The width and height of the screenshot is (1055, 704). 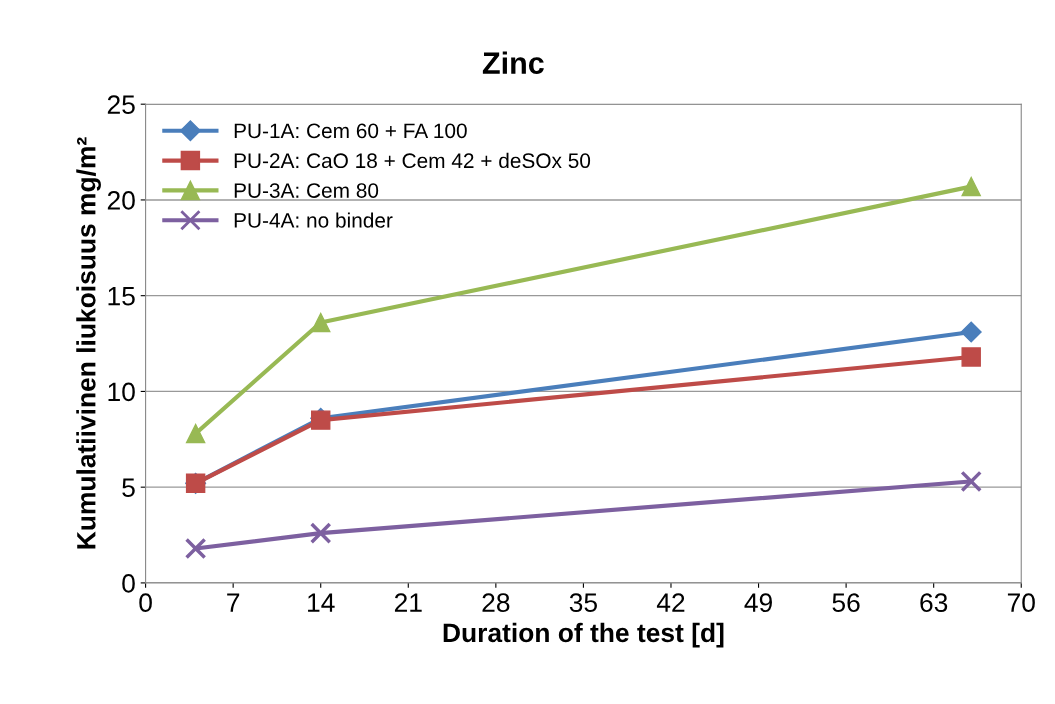 What do you see at coordinates (350, 131) in the screenshot?
I see `legend-label: PU-1A: Cem 60 + FA 100` at bounding box center [350, 131].